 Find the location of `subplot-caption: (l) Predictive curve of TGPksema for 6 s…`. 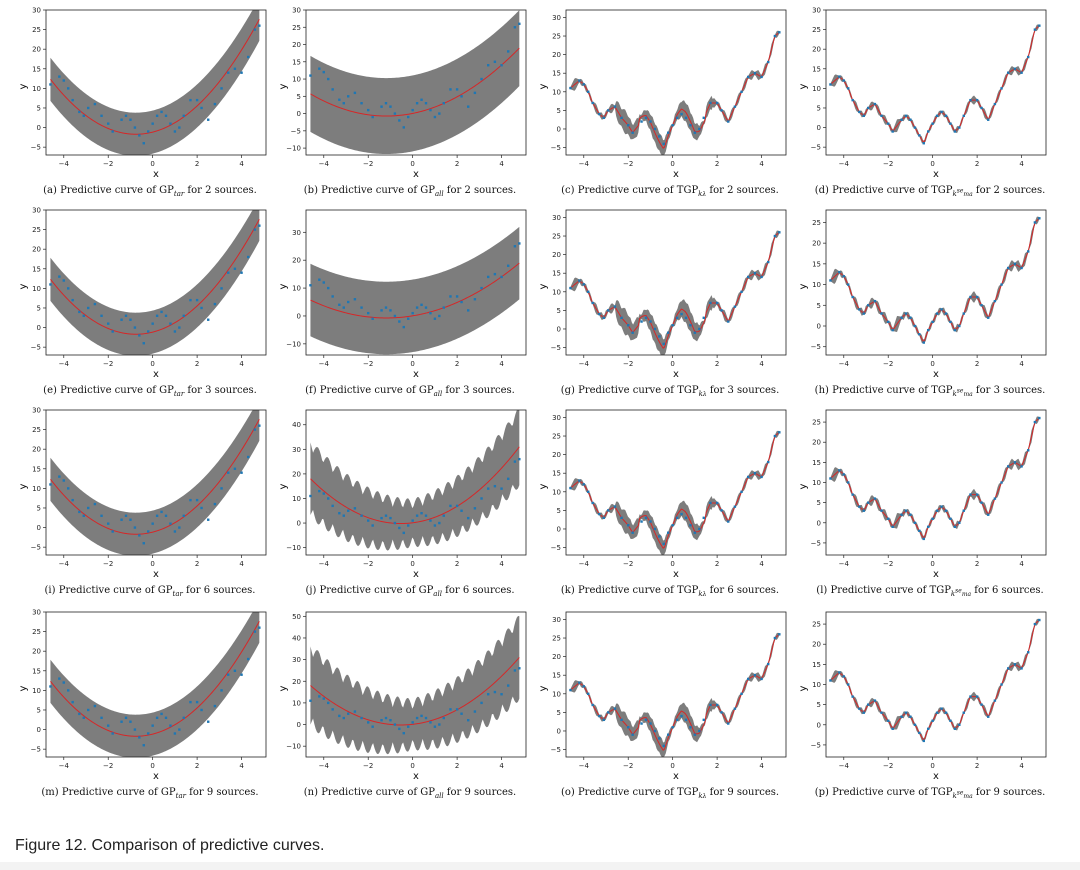

subplot-caption: (l) Predictive curve of TGPksema for 6 s… is located at coordinates (930, 591).